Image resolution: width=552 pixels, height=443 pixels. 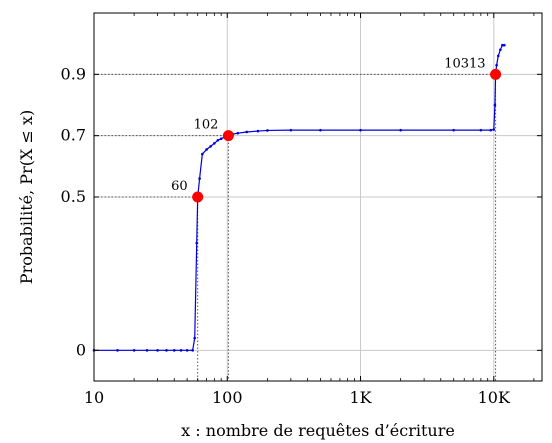 I want to click on highlight-label: 102, so click(x=206, y=125).